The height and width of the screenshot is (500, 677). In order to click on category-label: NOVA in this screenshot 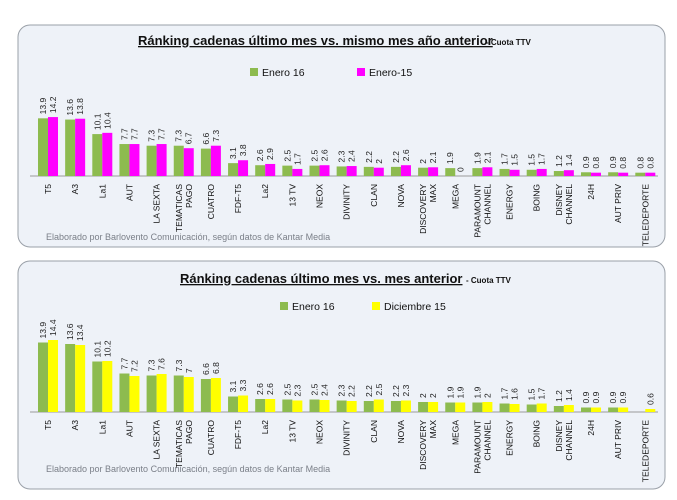, I will do `click(401, 196)`.